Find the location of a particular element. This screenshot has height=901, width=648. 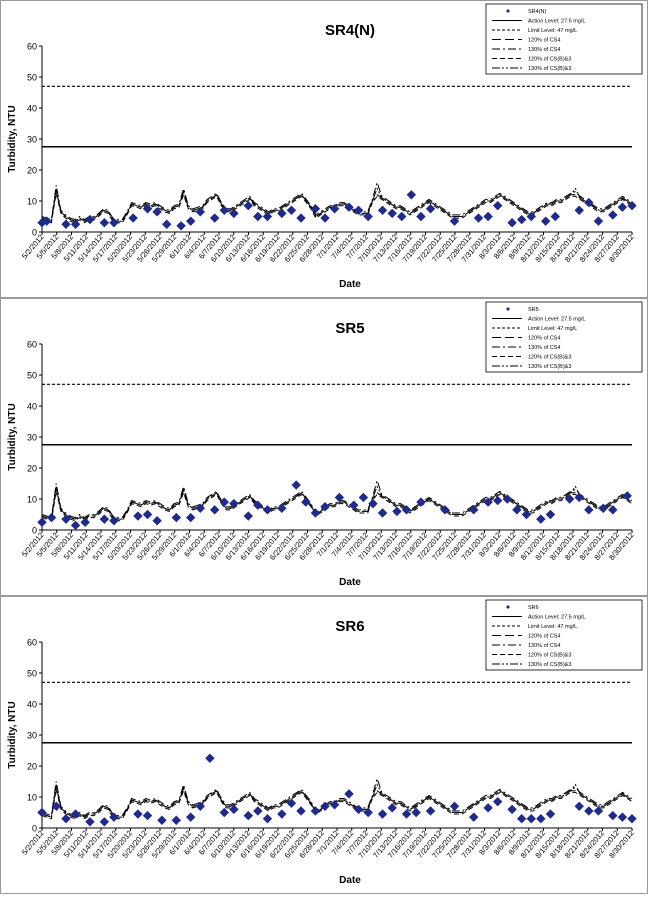

legend-label: Action Level: 27.5 mg/L is located at coordinates (556, 22).